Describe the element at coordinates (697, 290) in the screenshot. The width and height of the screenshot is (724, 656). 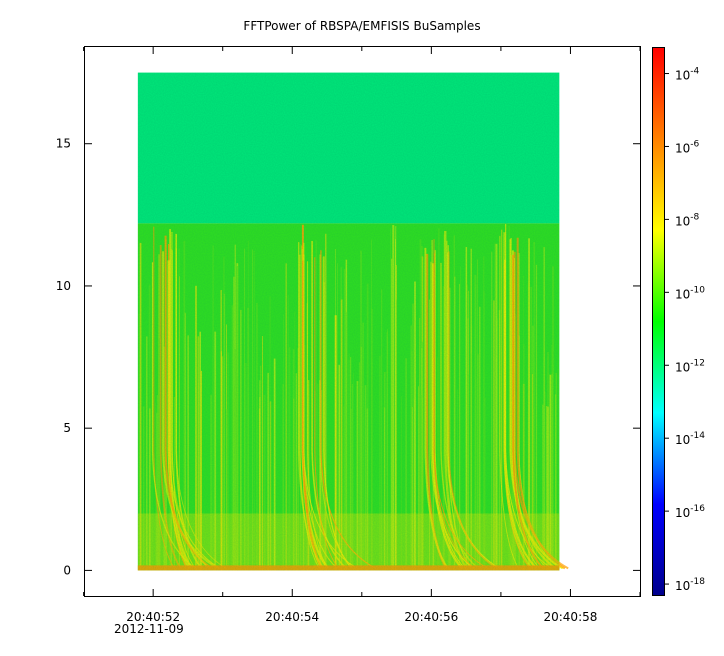
I see `colorbar-tick-exp: -10` at that location.